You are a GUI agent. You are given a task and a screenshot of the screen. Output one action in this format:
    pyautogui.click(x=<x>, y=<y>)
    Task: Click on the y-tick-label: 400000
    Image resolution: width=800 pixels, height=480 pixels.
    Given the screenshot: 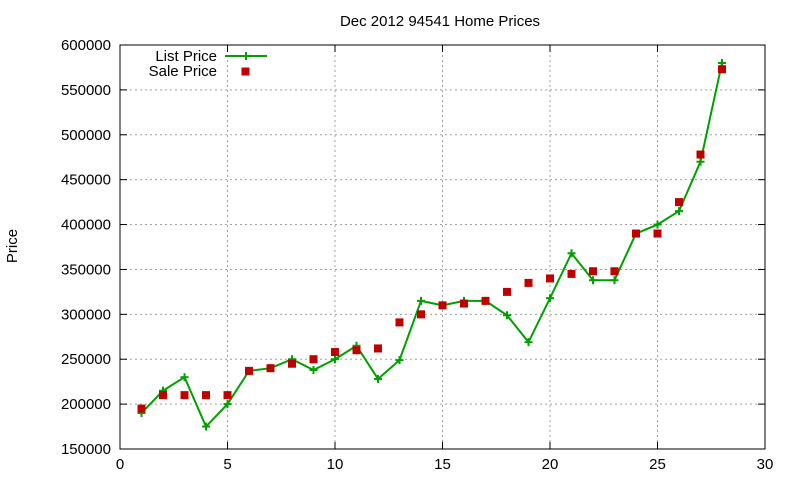 What is the action you would take?
    pyautogui.click(x=86, y=225)
    